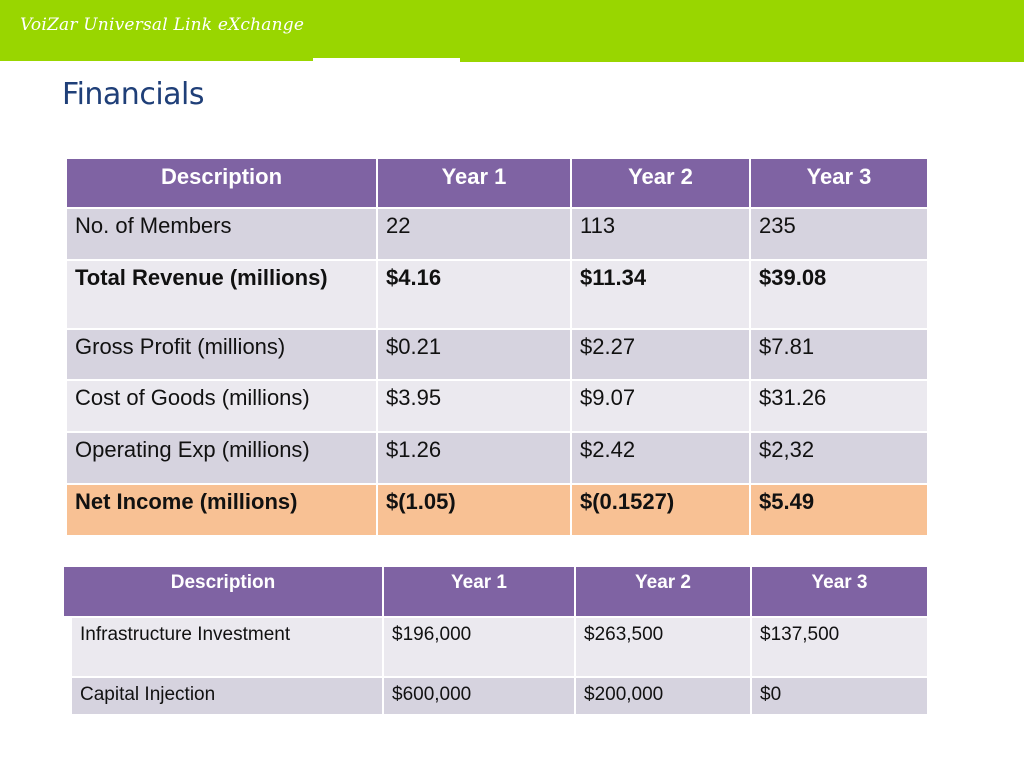  Describe the element at coordinates (222, 407) in the screenshot. I see `table-cell: Cost of Goods (millions)` at that location.